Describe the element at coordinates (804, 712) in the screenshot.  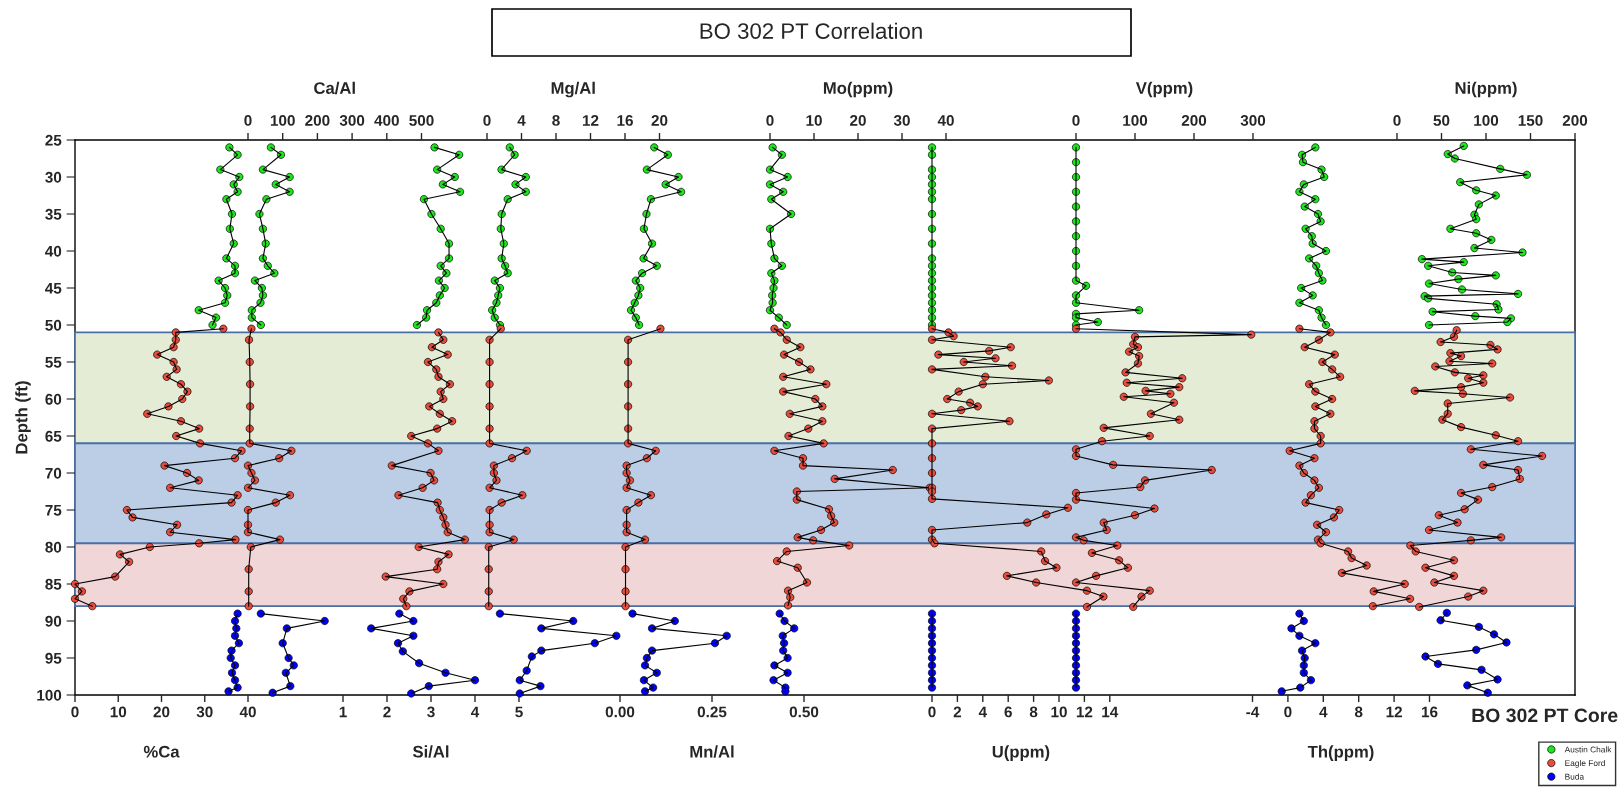
I see `x-tick-label: 0.50` at that location.